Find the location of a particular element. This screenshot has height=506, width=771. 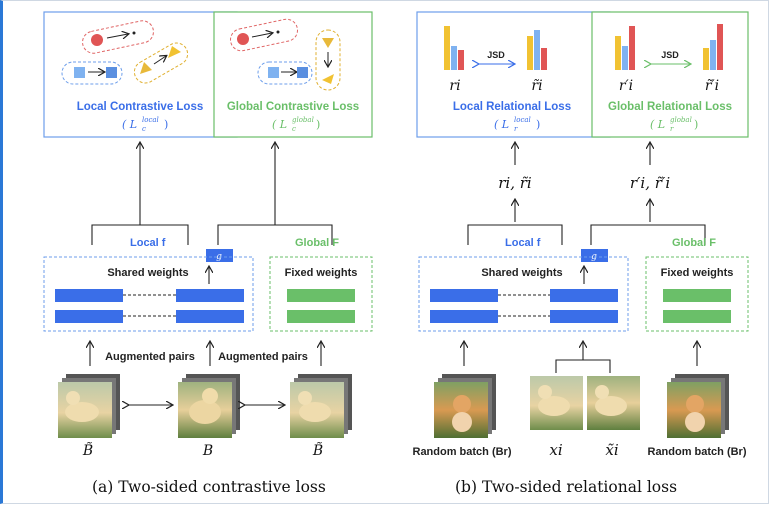

local-bracket-right is located at coordinates (515, 234).